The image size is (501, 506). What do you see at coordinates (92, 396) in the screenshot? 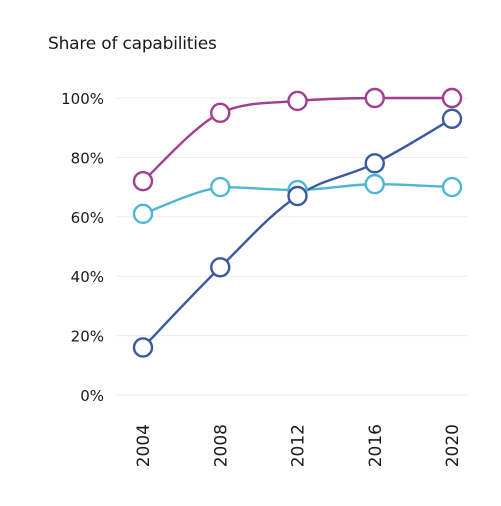
I see `y-tick-label: 0%` at bounding box center [92, 396].